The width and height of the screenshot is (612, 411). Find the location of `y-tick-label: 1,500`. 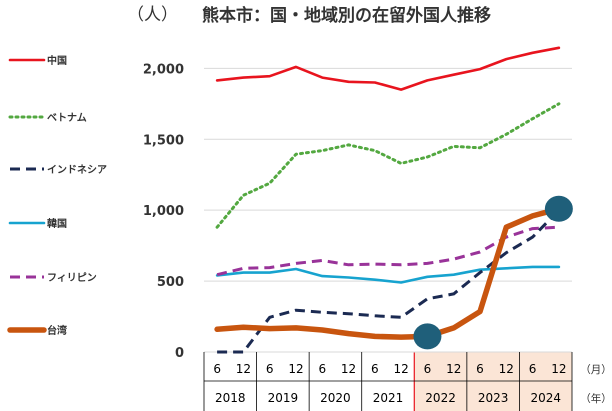

y-tick-label: 1,500 is located at coordinates (163, 140).